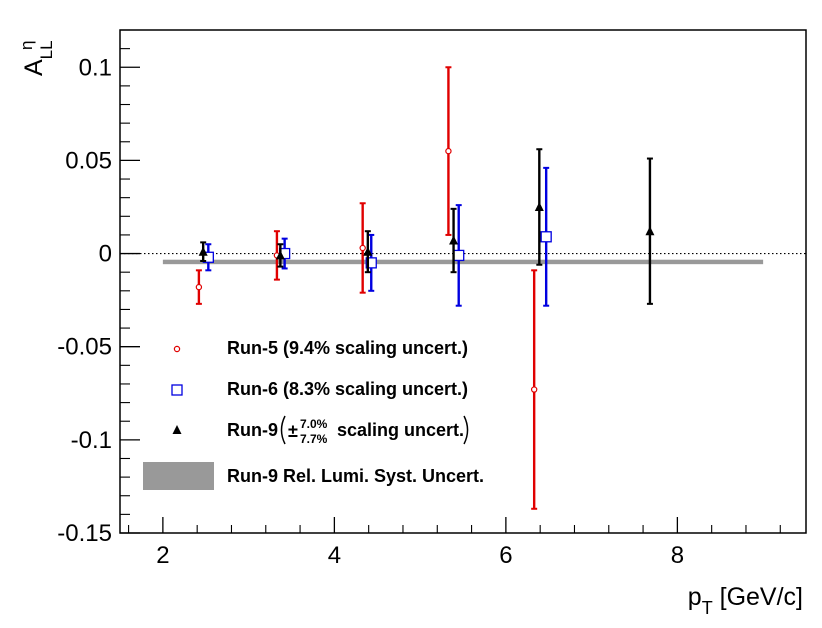 This screenshot has height=628, width=822. I want to click on legend-label-run9-prefix: Run-9, so click(252, 430).